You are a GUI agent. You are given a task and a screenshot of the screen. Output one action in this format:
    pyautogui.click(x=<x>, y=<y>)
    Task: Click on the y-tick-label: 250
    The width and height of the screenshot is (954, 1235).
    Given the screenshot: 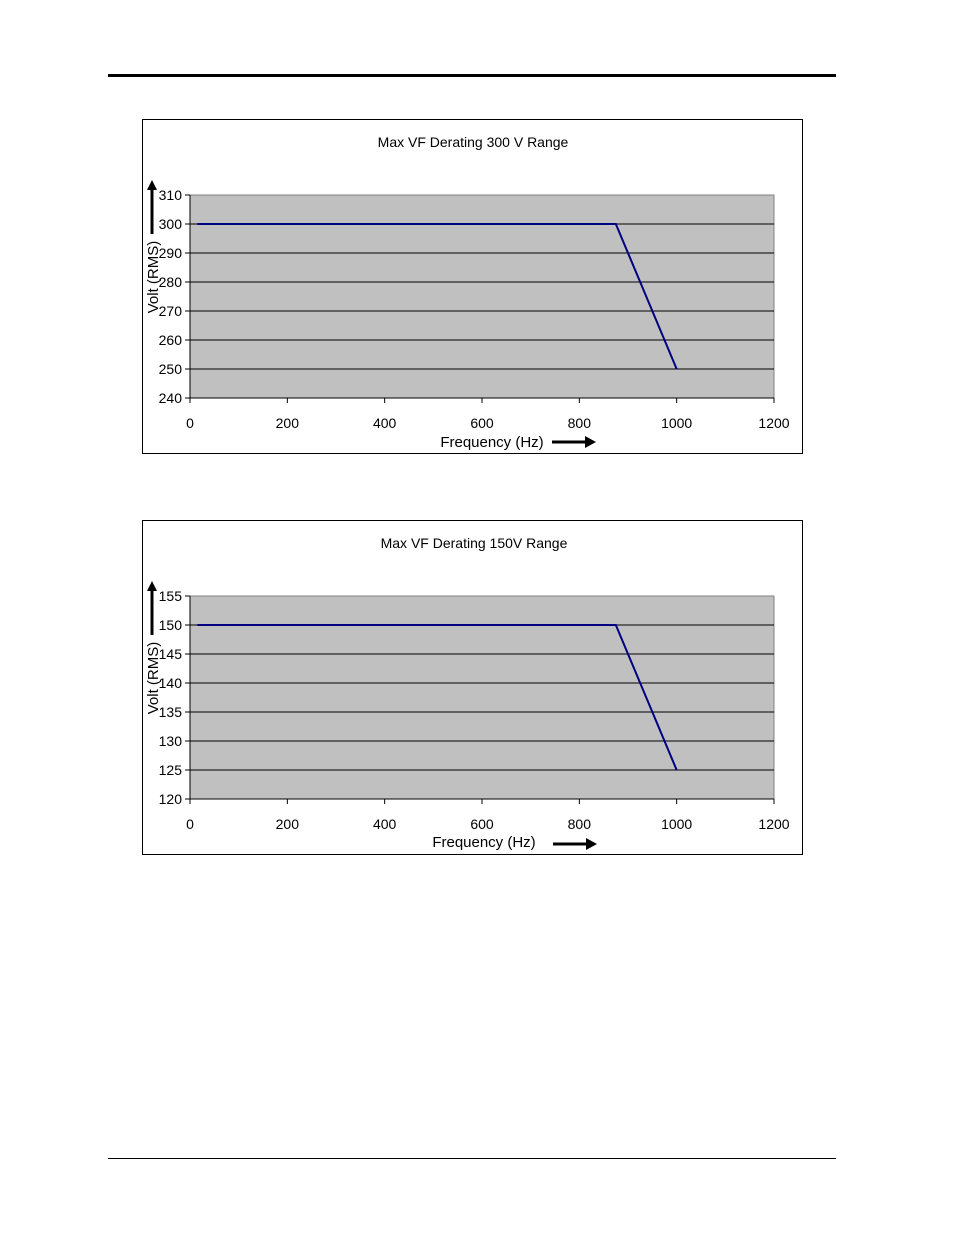 What is the action you would take?
    pyautogui.click(x=171, y=369)
    